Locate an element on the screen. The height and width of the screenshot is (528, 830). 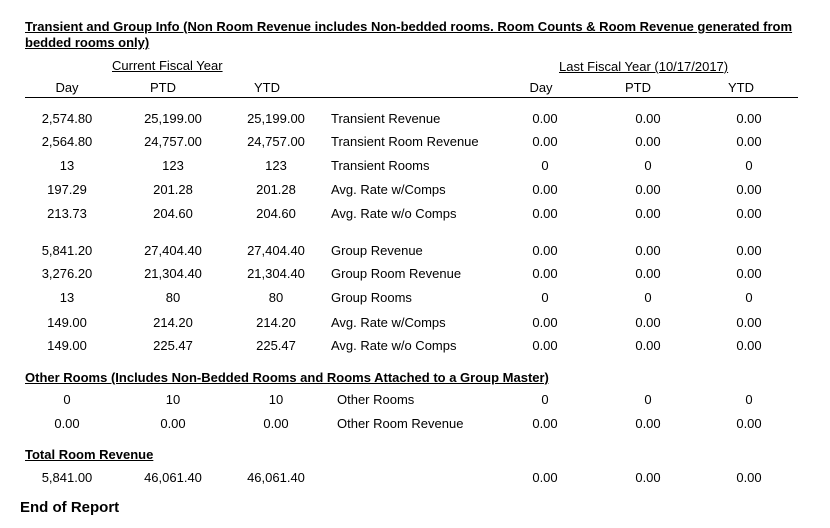
cell-ytd: 27,404.40 is located at coordinates (276, 250).